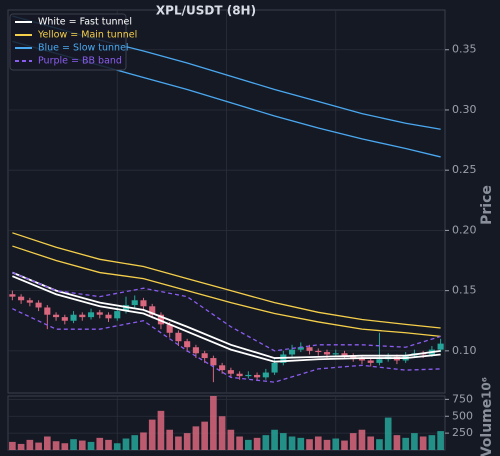 The height and width of the screenshot is (456, 500). What do you see at coordinates (87, 35) in the screenshot?
I see `legend-label: Yellow = Main tunnel` at bounding box center [87, 35].